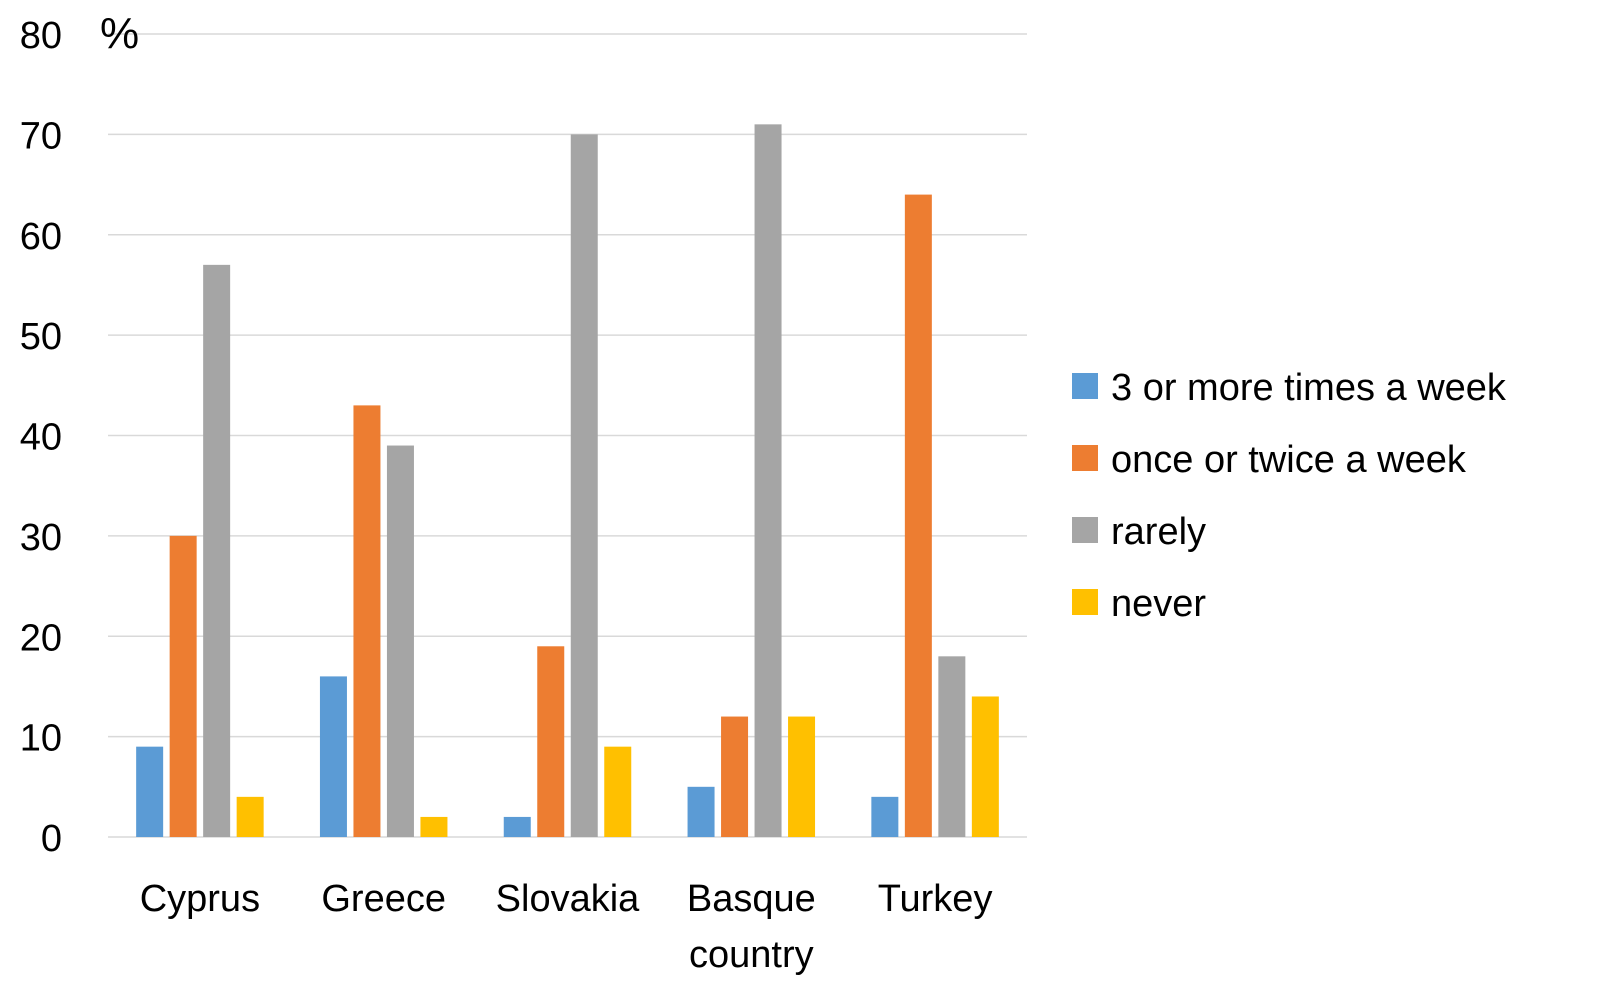  Describe the element at coordinates (119, 33) in the screenshot. I see `y-axis-label: %` at that location.